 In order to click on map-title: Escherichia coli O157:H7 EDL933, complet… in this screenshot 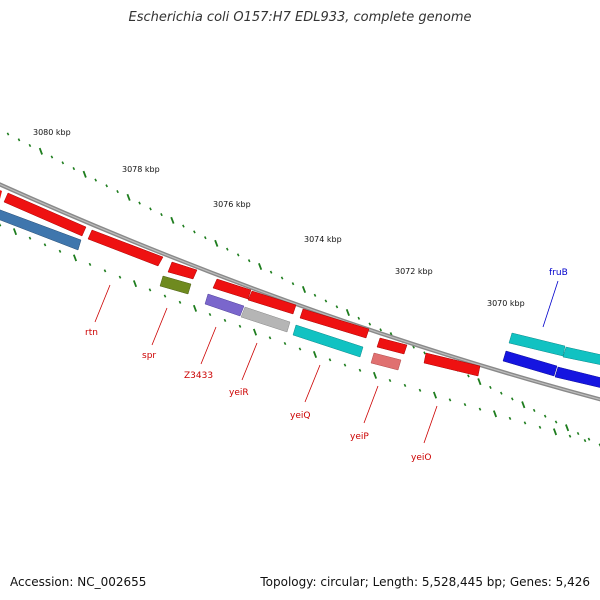, I will do `click(300, 17)`.